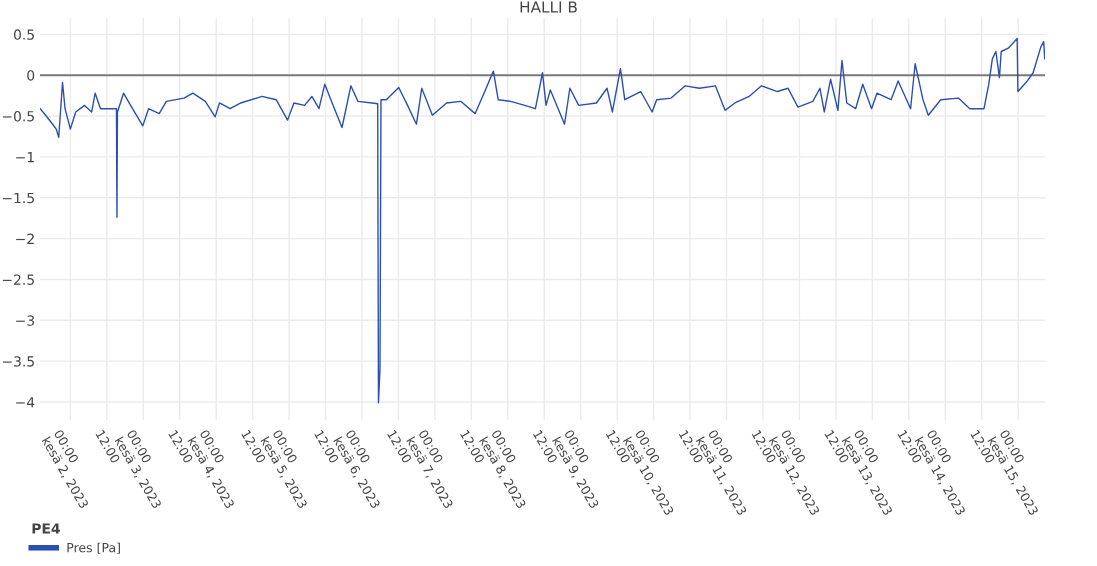 The image size is (1097, 566). Describe the element at coordinates (25, 157) in the screenshot. I see `y-tick-label: −1` at that location.